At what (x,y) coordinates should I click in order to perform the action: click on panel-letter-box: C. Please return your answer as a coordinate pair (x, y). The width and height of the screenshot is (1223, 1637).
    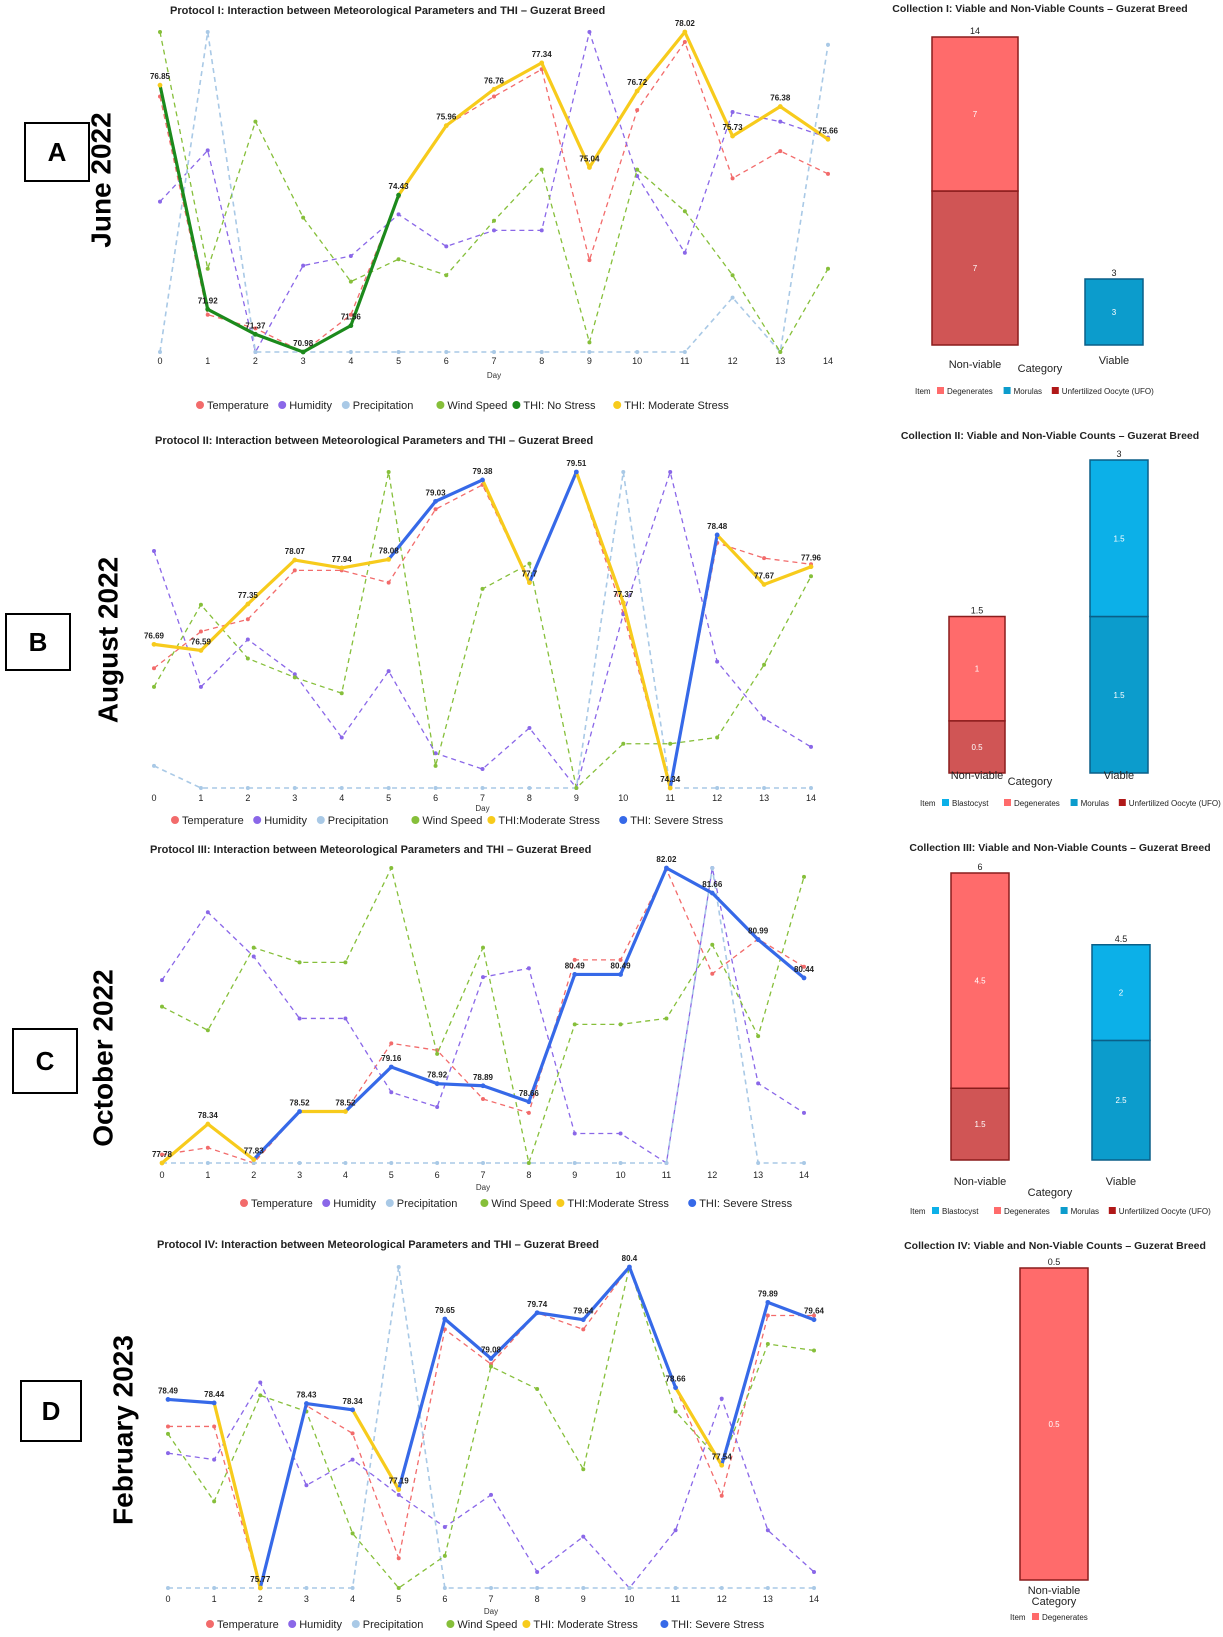
    Looking at the image, I should click on (45, 1061).